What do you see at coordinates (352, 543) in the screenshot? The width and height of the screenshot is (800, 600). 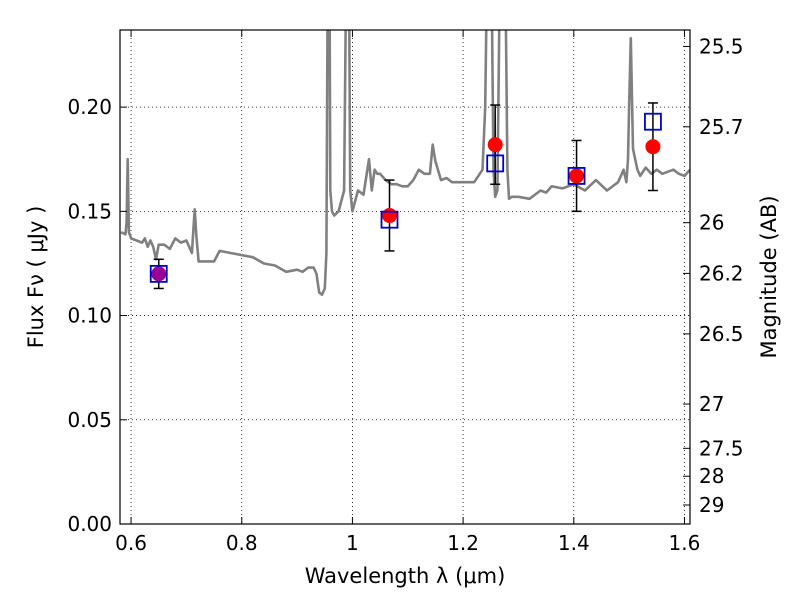 I see `x-tick-label: 1` at bounding box center [352, 543].